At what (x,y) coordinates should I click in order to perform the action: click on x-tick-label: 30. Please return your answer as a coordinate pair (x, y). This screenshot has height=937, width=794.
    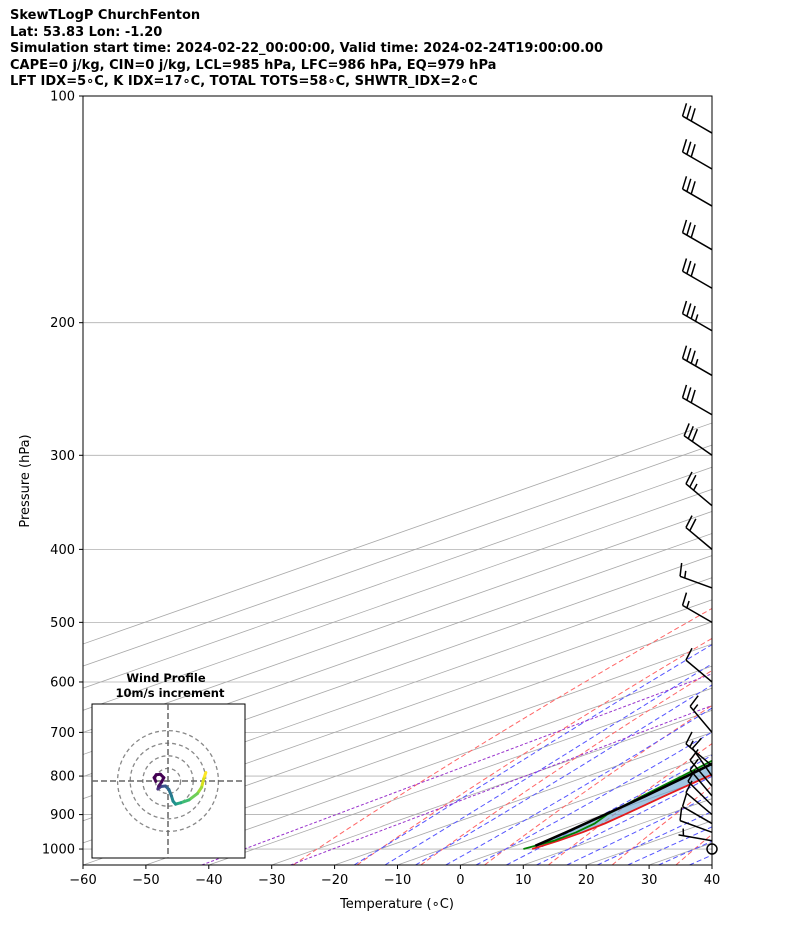
    Looking at the image, I should click on (649, 880).